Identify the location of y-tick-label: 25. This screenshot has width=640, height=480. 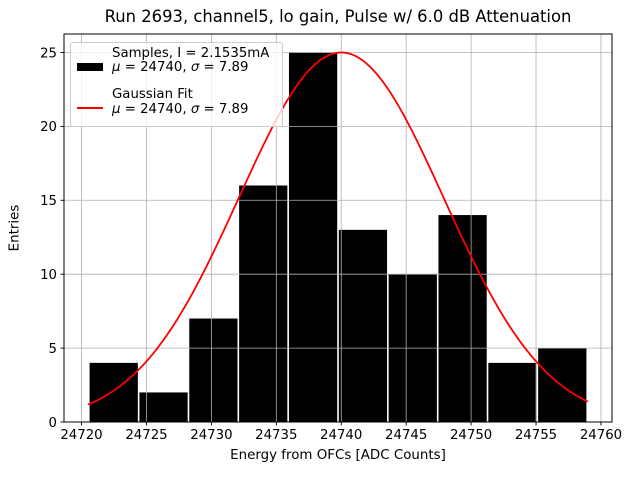
(48, 53).